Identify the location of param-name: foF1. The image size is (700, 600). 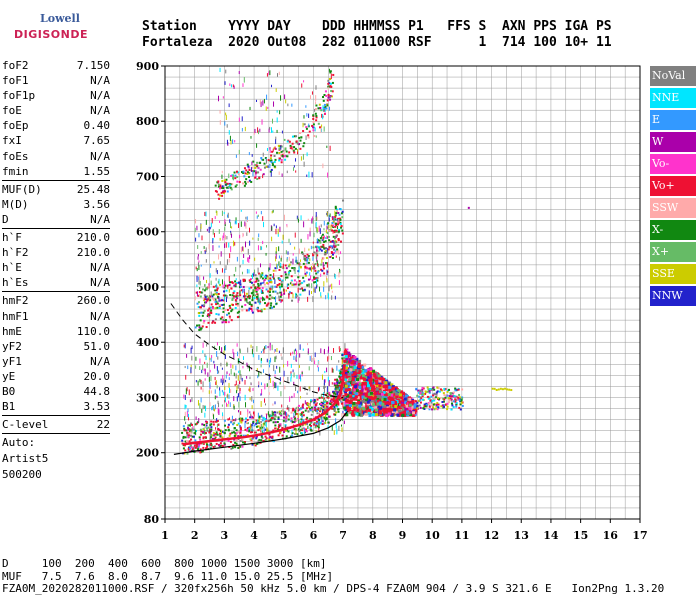
(15, 81).